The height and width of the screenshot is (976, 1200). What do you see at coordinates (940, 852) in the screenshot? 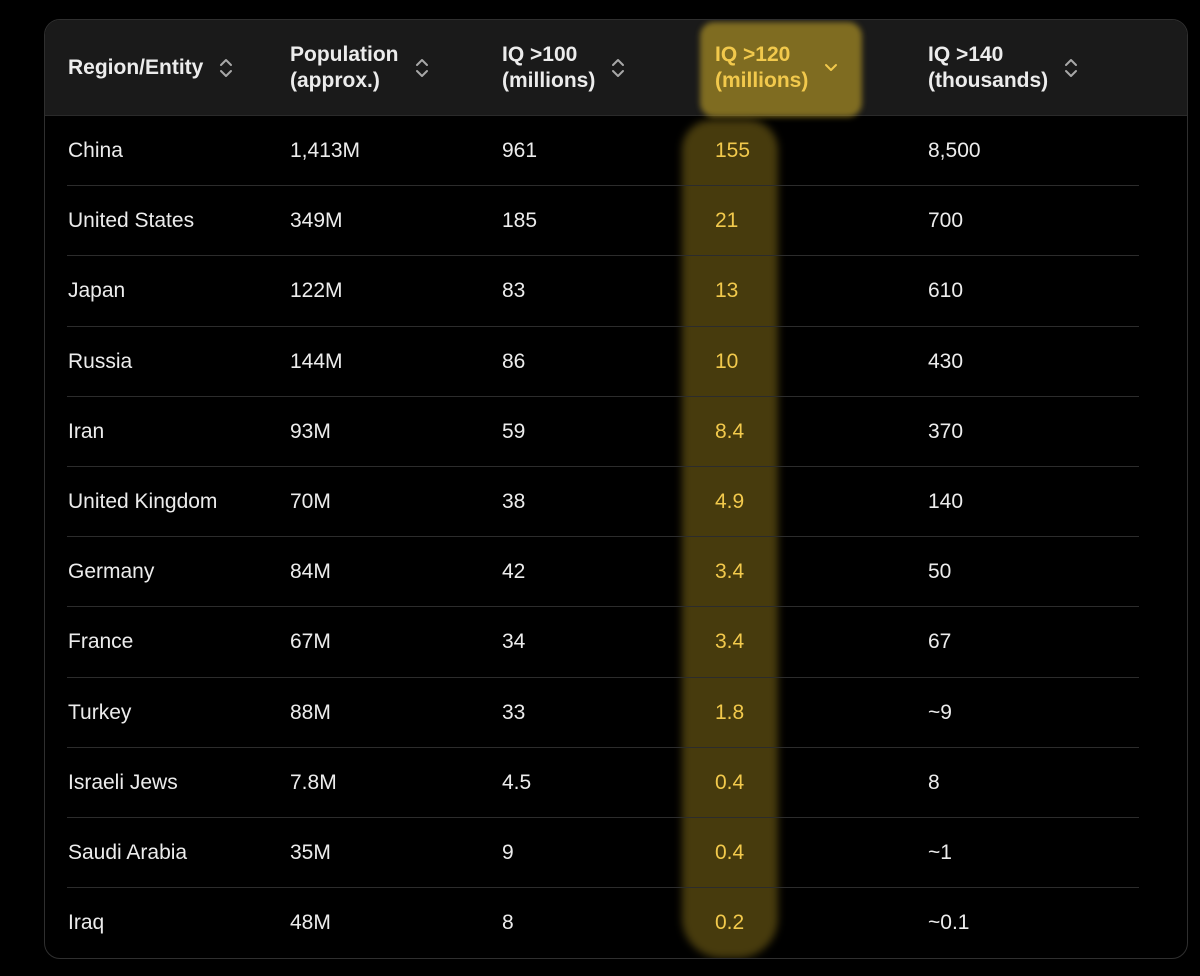
I see `cell-iq-140: ~1` at bounding box center [940, 852].